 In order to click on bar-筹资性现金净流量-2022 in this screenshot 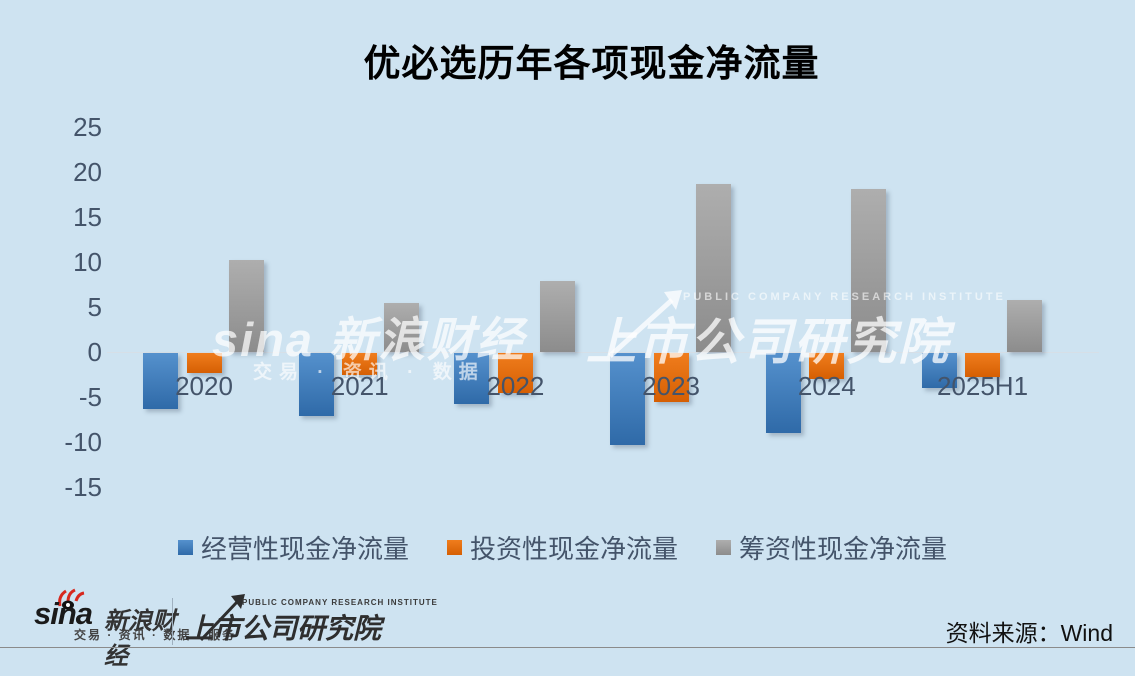, I will do `click(557, 316)`.